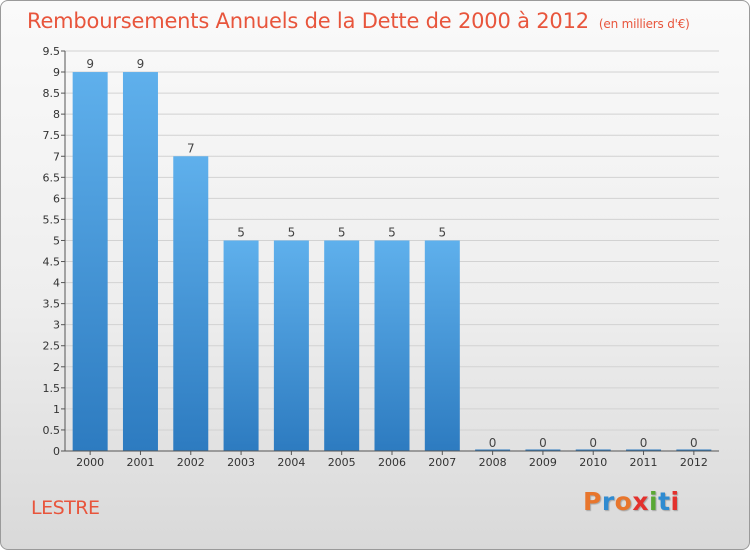  I want to click on y-tick-label: 0, so click(56, 451).